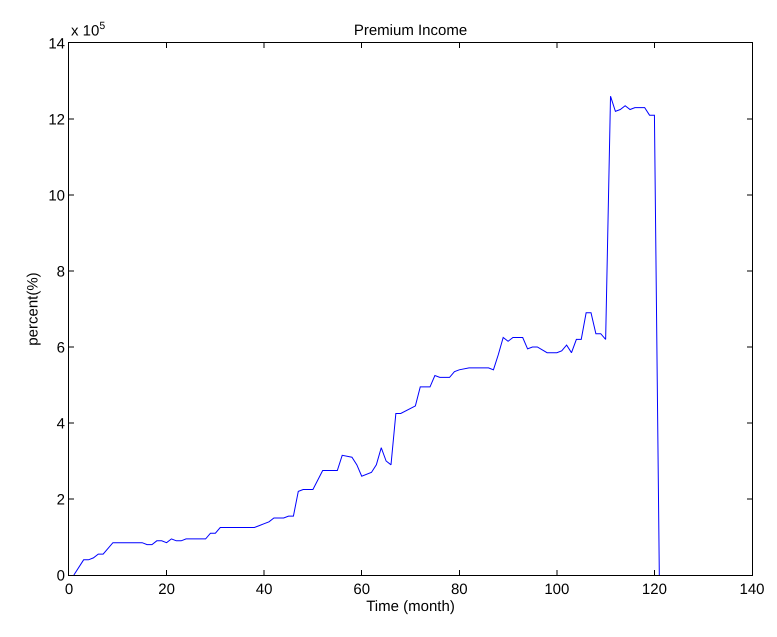 This screenshot has height=637, width=777. I want to click on x-tick-label: 80, so click(459, 589).